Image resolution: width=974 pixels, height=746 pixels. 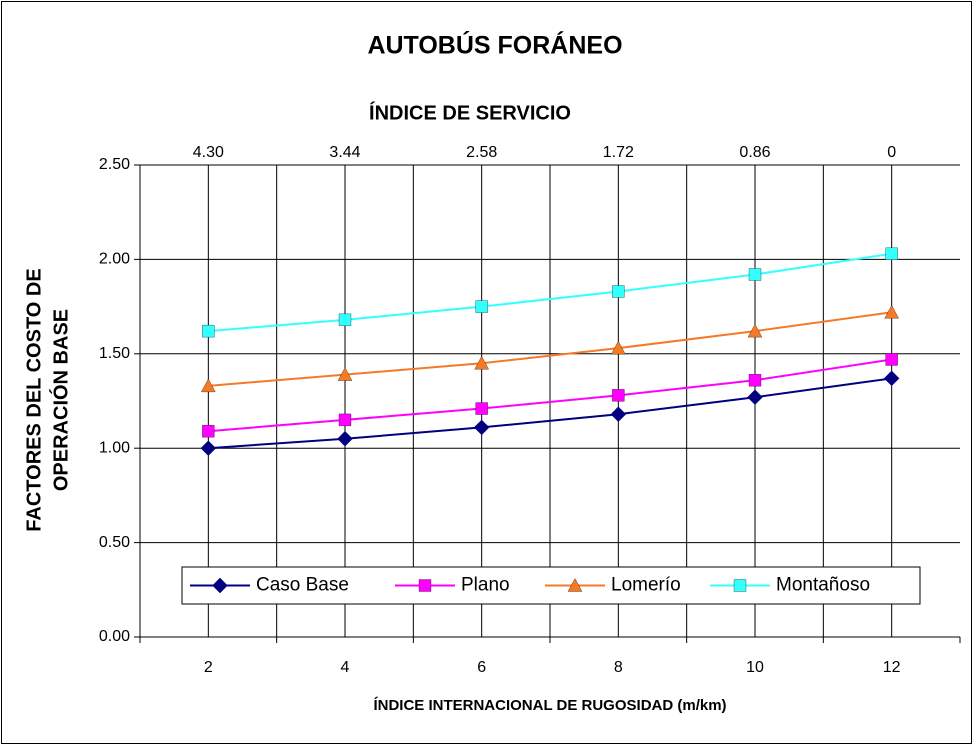 What do you see at coordinates (208, 152) in the screenshot?
I see `top-tick-label: 4.30` at bounding box center [208, 152].